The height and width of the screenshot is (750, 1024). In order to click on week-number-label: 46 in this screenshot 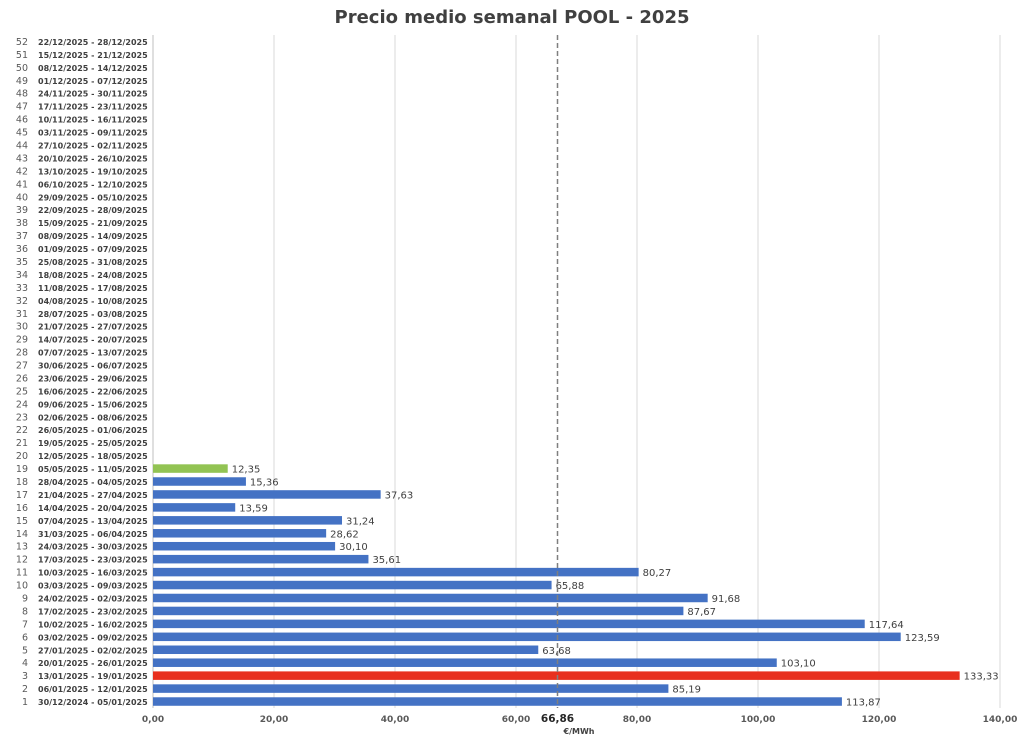, I will do `click(22, 120)`.